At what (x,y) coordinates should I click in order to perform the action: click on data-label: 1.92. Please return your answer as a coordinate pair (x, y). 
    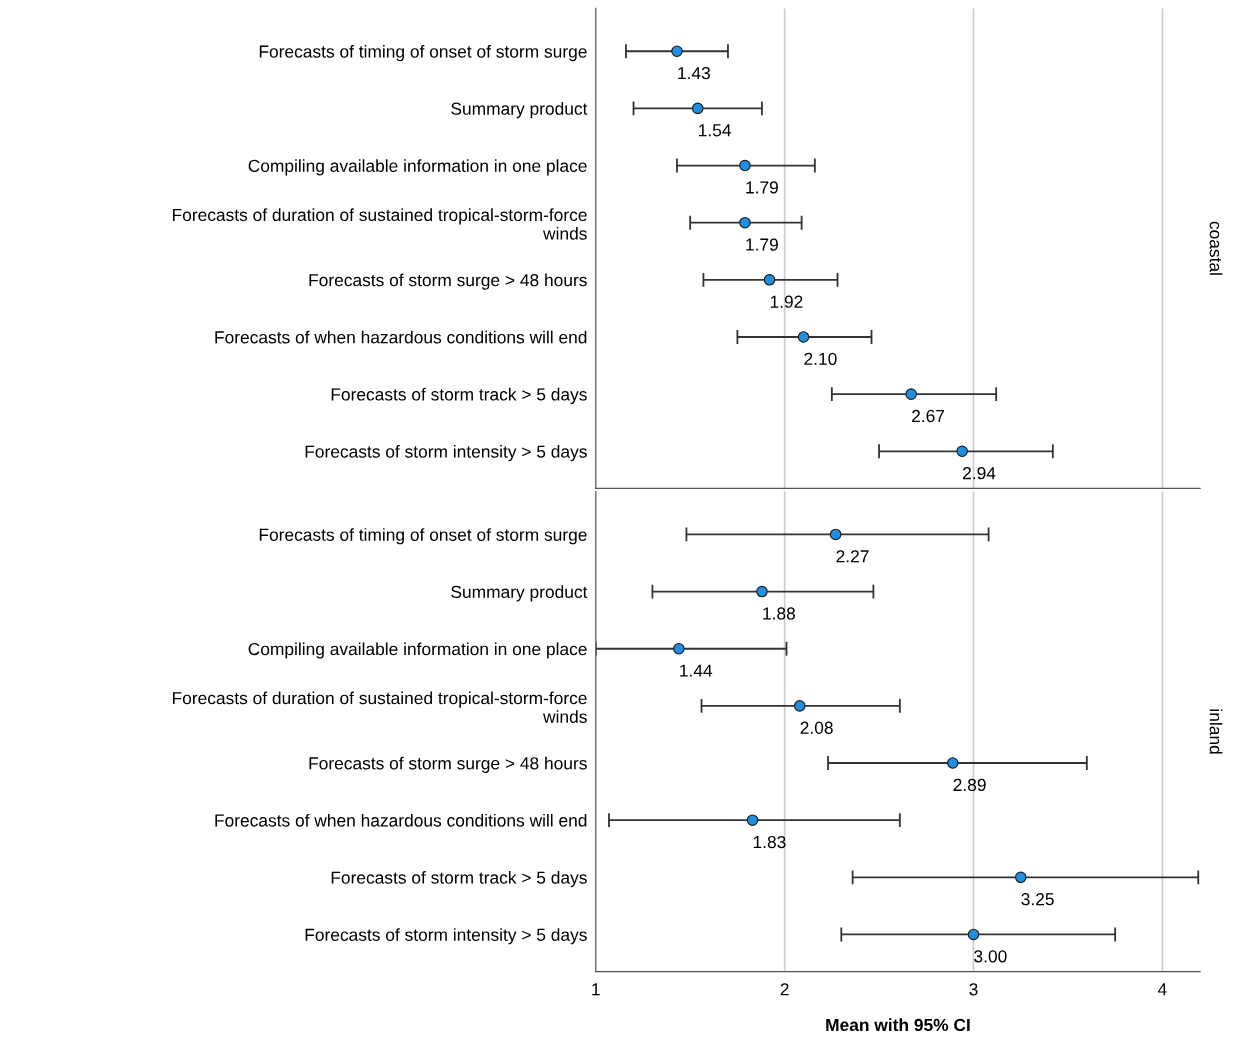
    Looking at the image, I should click on (786, 301).